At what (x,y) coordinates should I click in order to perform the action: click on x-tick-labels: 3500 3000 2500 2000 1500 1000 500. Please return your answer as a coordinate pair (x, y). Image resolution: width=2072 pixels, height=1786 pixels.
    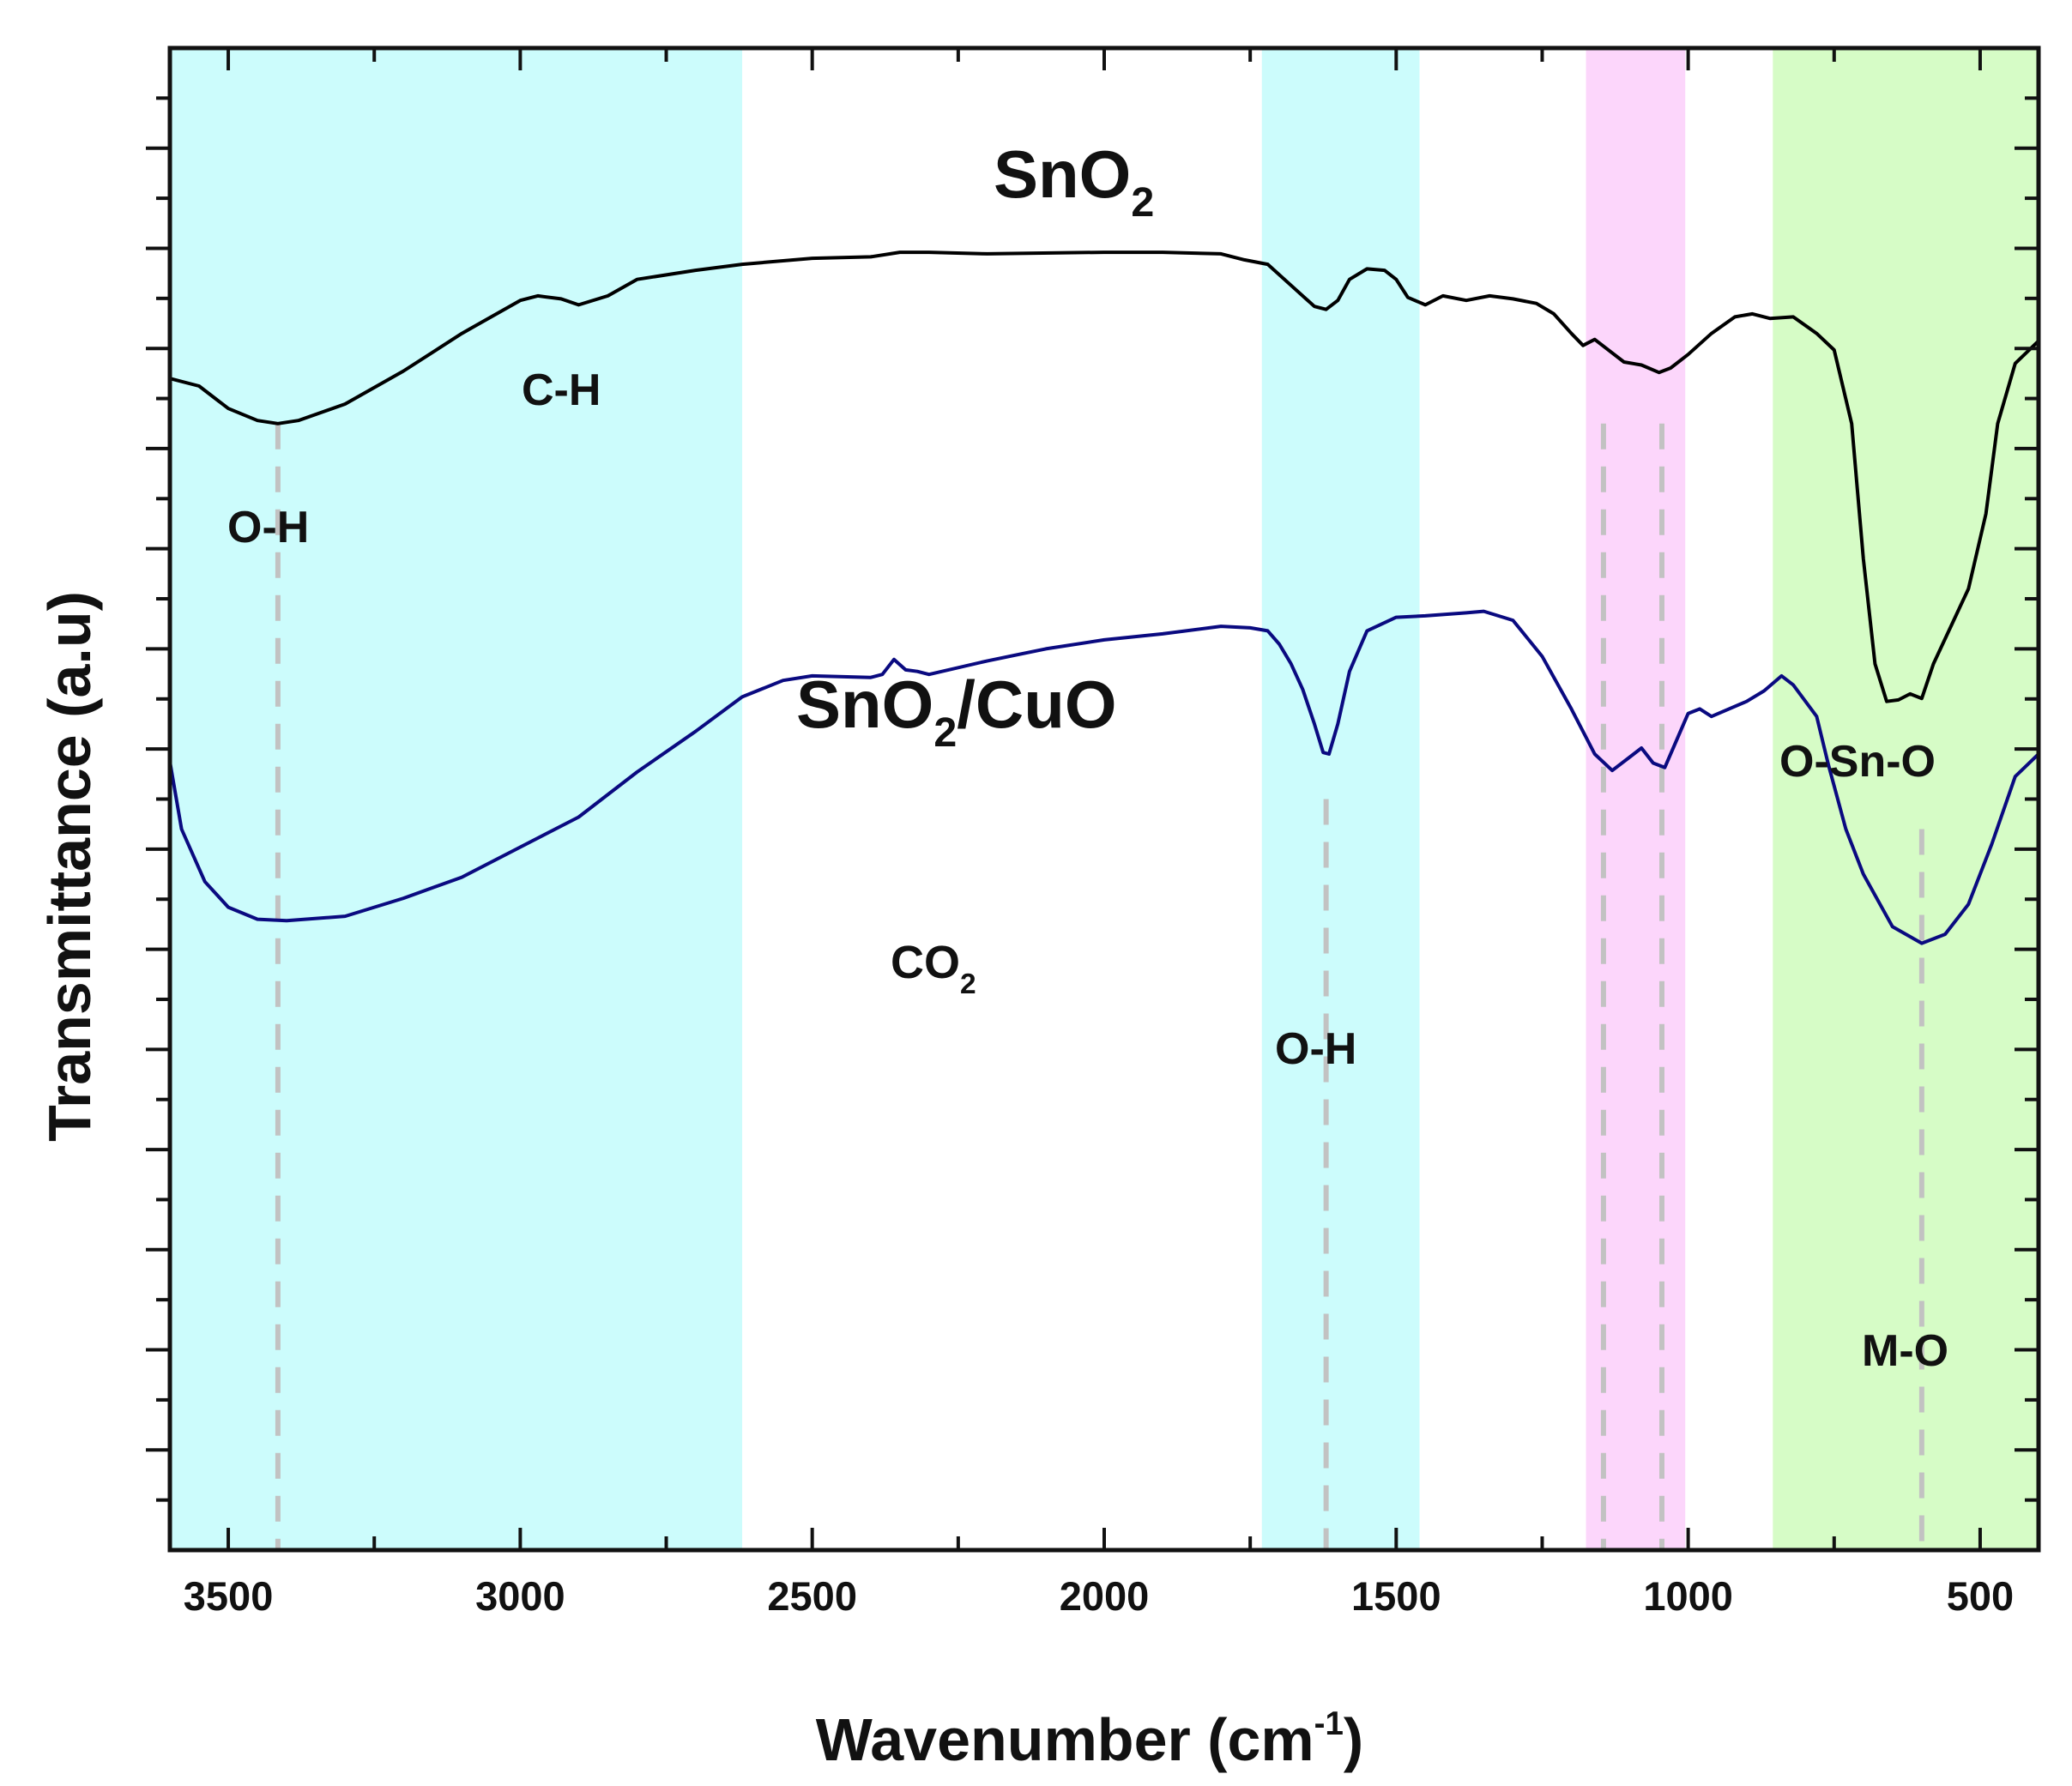
    Looking at the image, I should click on (1099, 1596).